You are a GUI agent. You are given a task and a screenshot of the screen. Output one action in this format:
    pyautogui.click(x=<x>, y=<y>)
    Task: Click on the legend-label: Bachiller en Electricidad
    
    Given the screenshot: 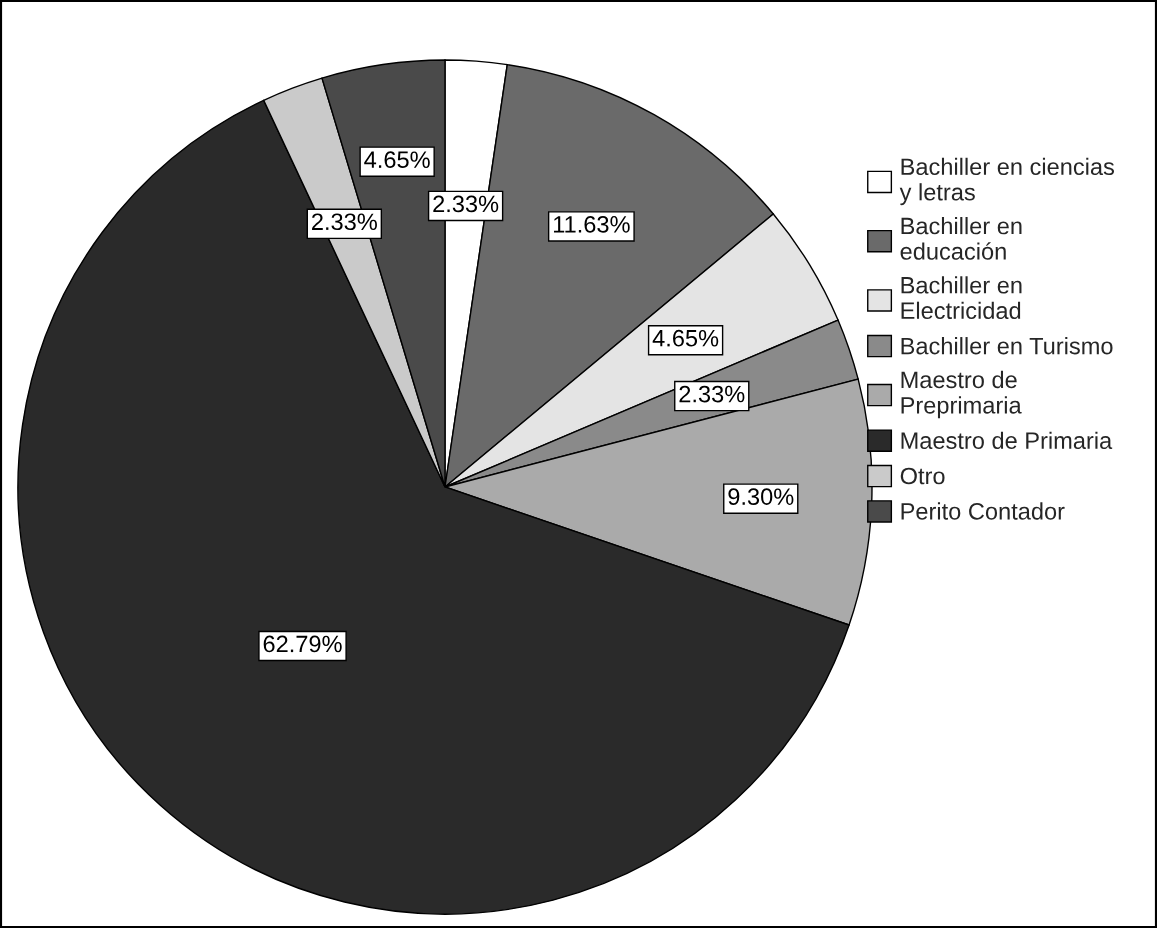 What is the action you would take?
    pyautogui.click(x=961, y=298)
    